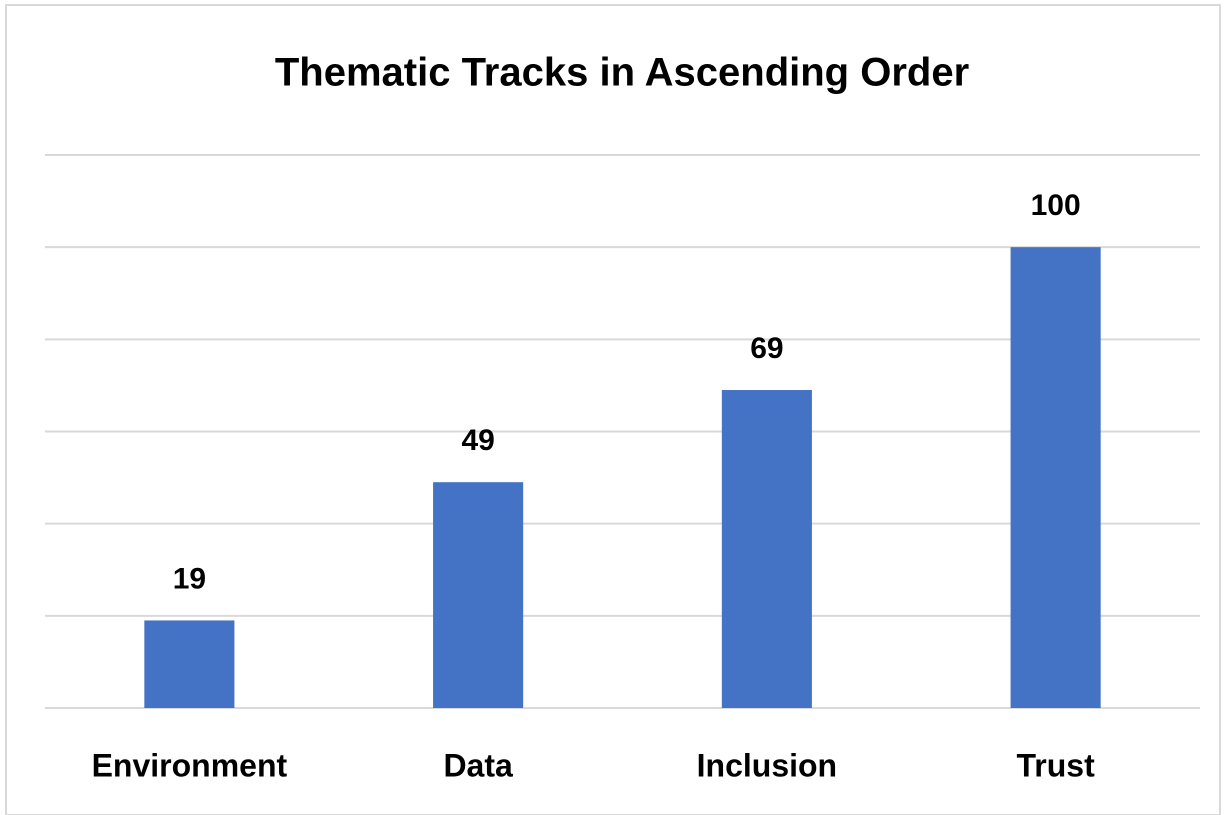  What do you see at coordinates (478, 765) in the screenshot?
I see `x-tick-label: Data` at bounding box center [478, 765].